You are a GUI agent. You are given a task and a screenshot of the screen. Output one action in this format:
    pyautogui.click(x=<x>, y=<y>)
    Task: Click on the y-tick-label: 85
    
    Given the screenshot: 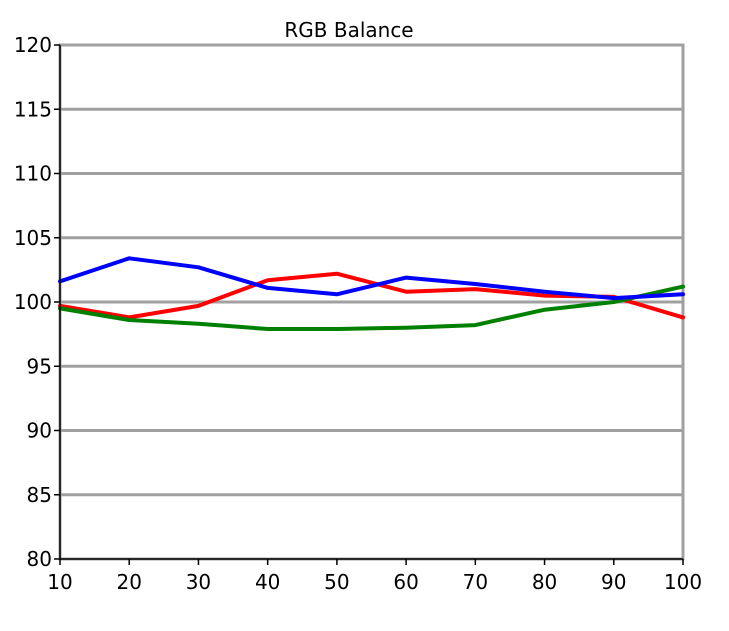 What is the action you would take?
    pyautogui.click(x=39, y=495)
    